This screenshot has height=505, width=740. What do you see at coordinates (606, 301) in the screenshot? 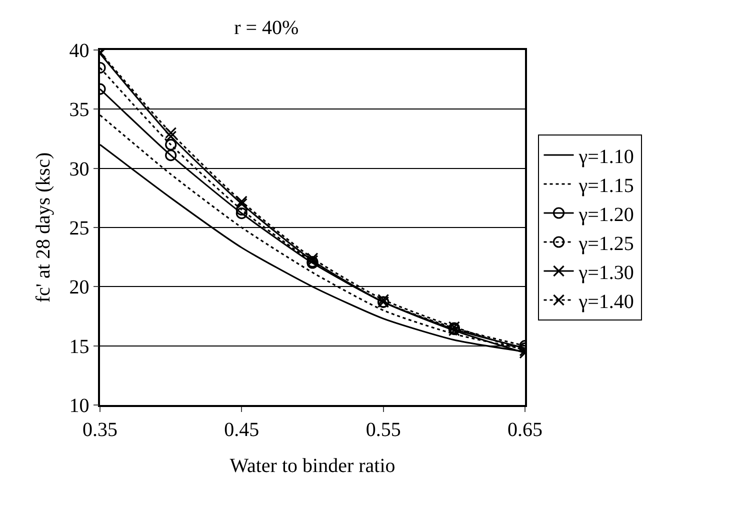
I see `legend-label: γ=1.40` at bounding box center [606, 301].